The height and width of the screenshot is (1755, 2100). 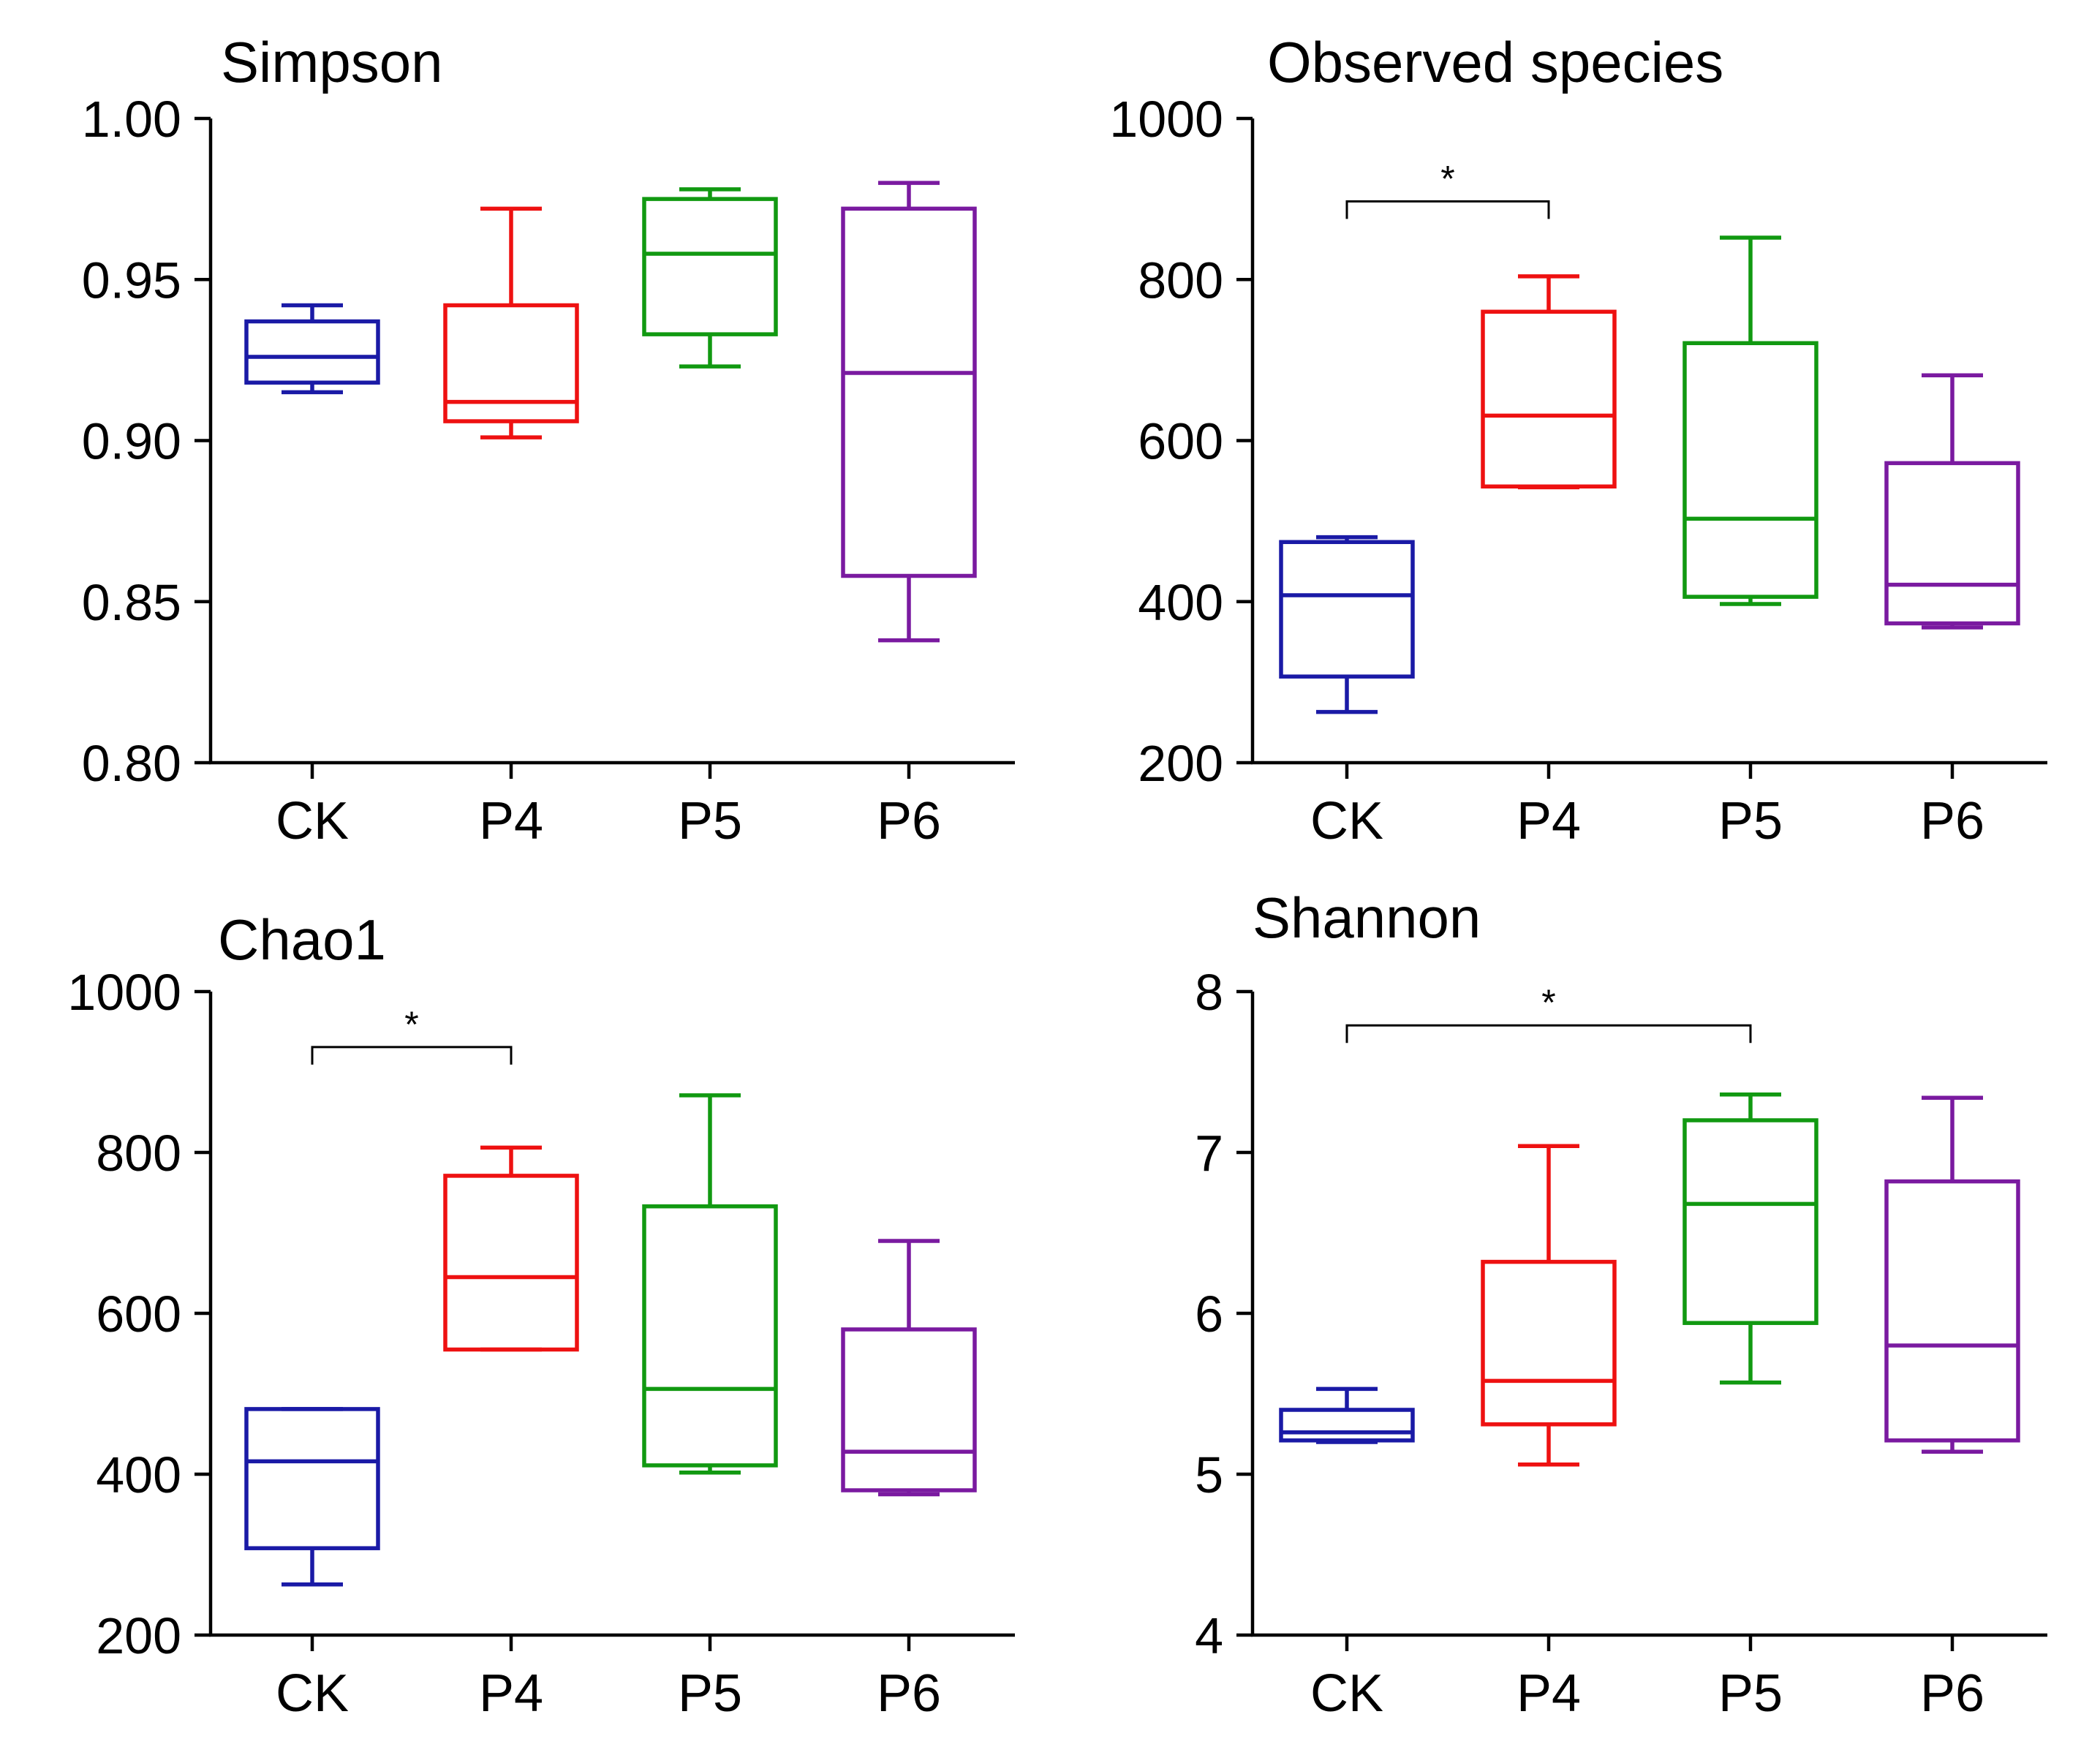 I want to click on y-tick-label: 5, so click(x=1209, y=1474).